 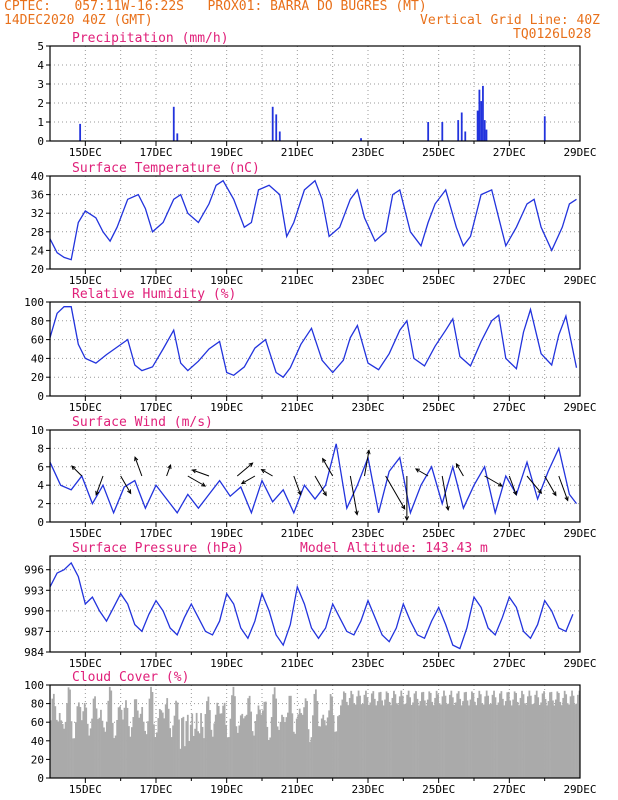 What do you see at coordinates (40, 103) in the screenshot?
I see `precip-ytick-label: 2` at bounding box center [40, 103].